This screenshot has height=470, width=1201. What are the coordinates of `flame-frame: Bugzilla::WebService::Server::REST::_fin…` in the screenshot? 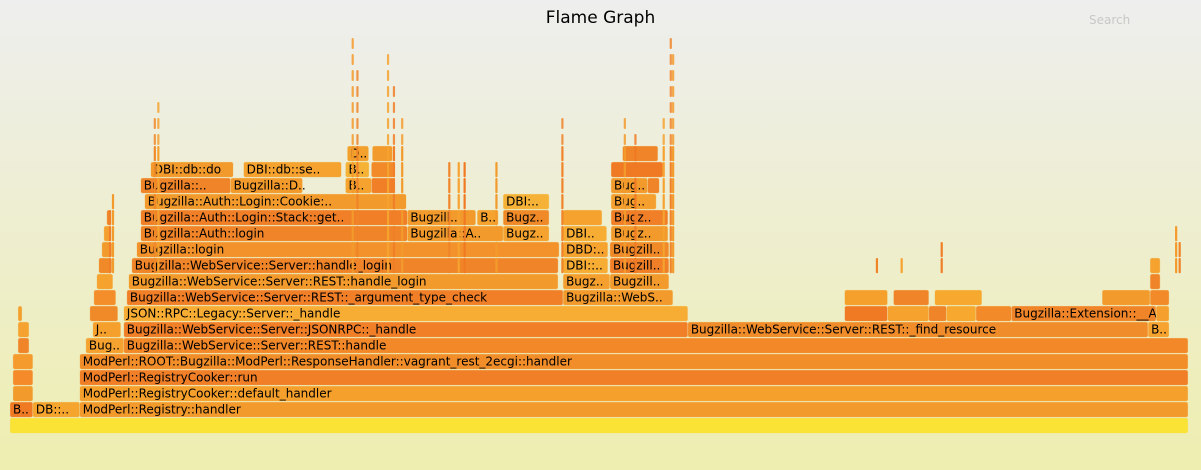 It's located at (918, 329).